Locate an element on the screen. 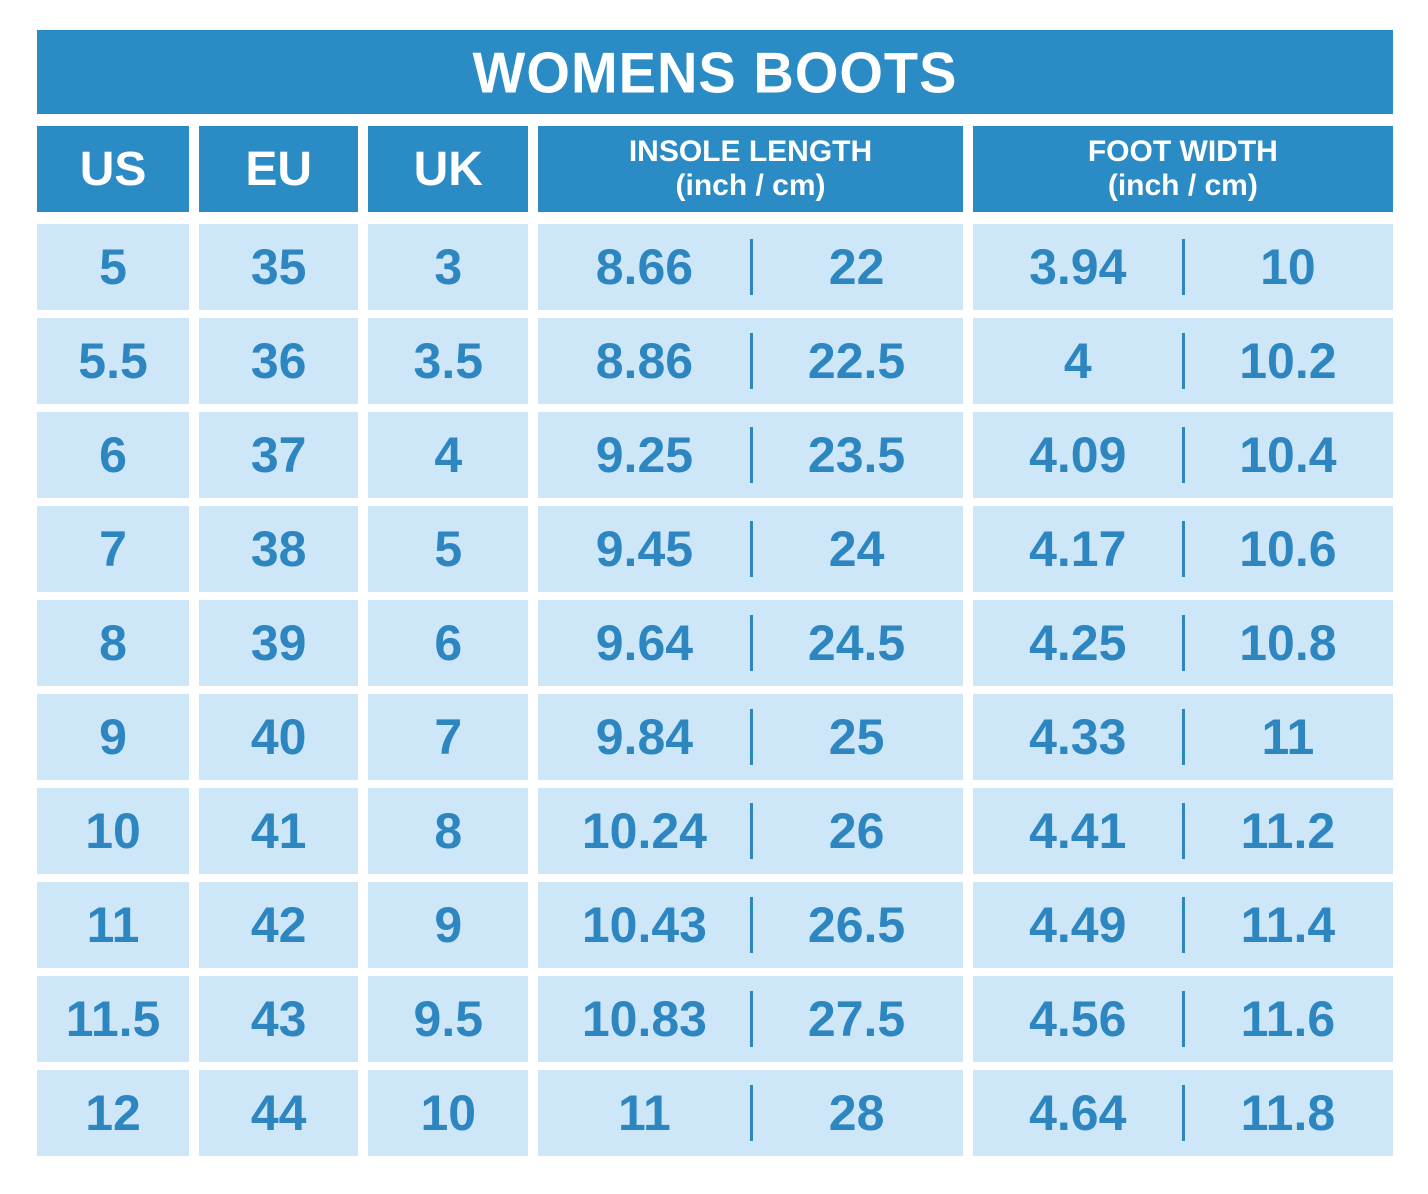 Image resolution: width=1428 pixels, height=1194 pixels. cell-width-cm: 11.4 is located at coordinates (1288, 925).